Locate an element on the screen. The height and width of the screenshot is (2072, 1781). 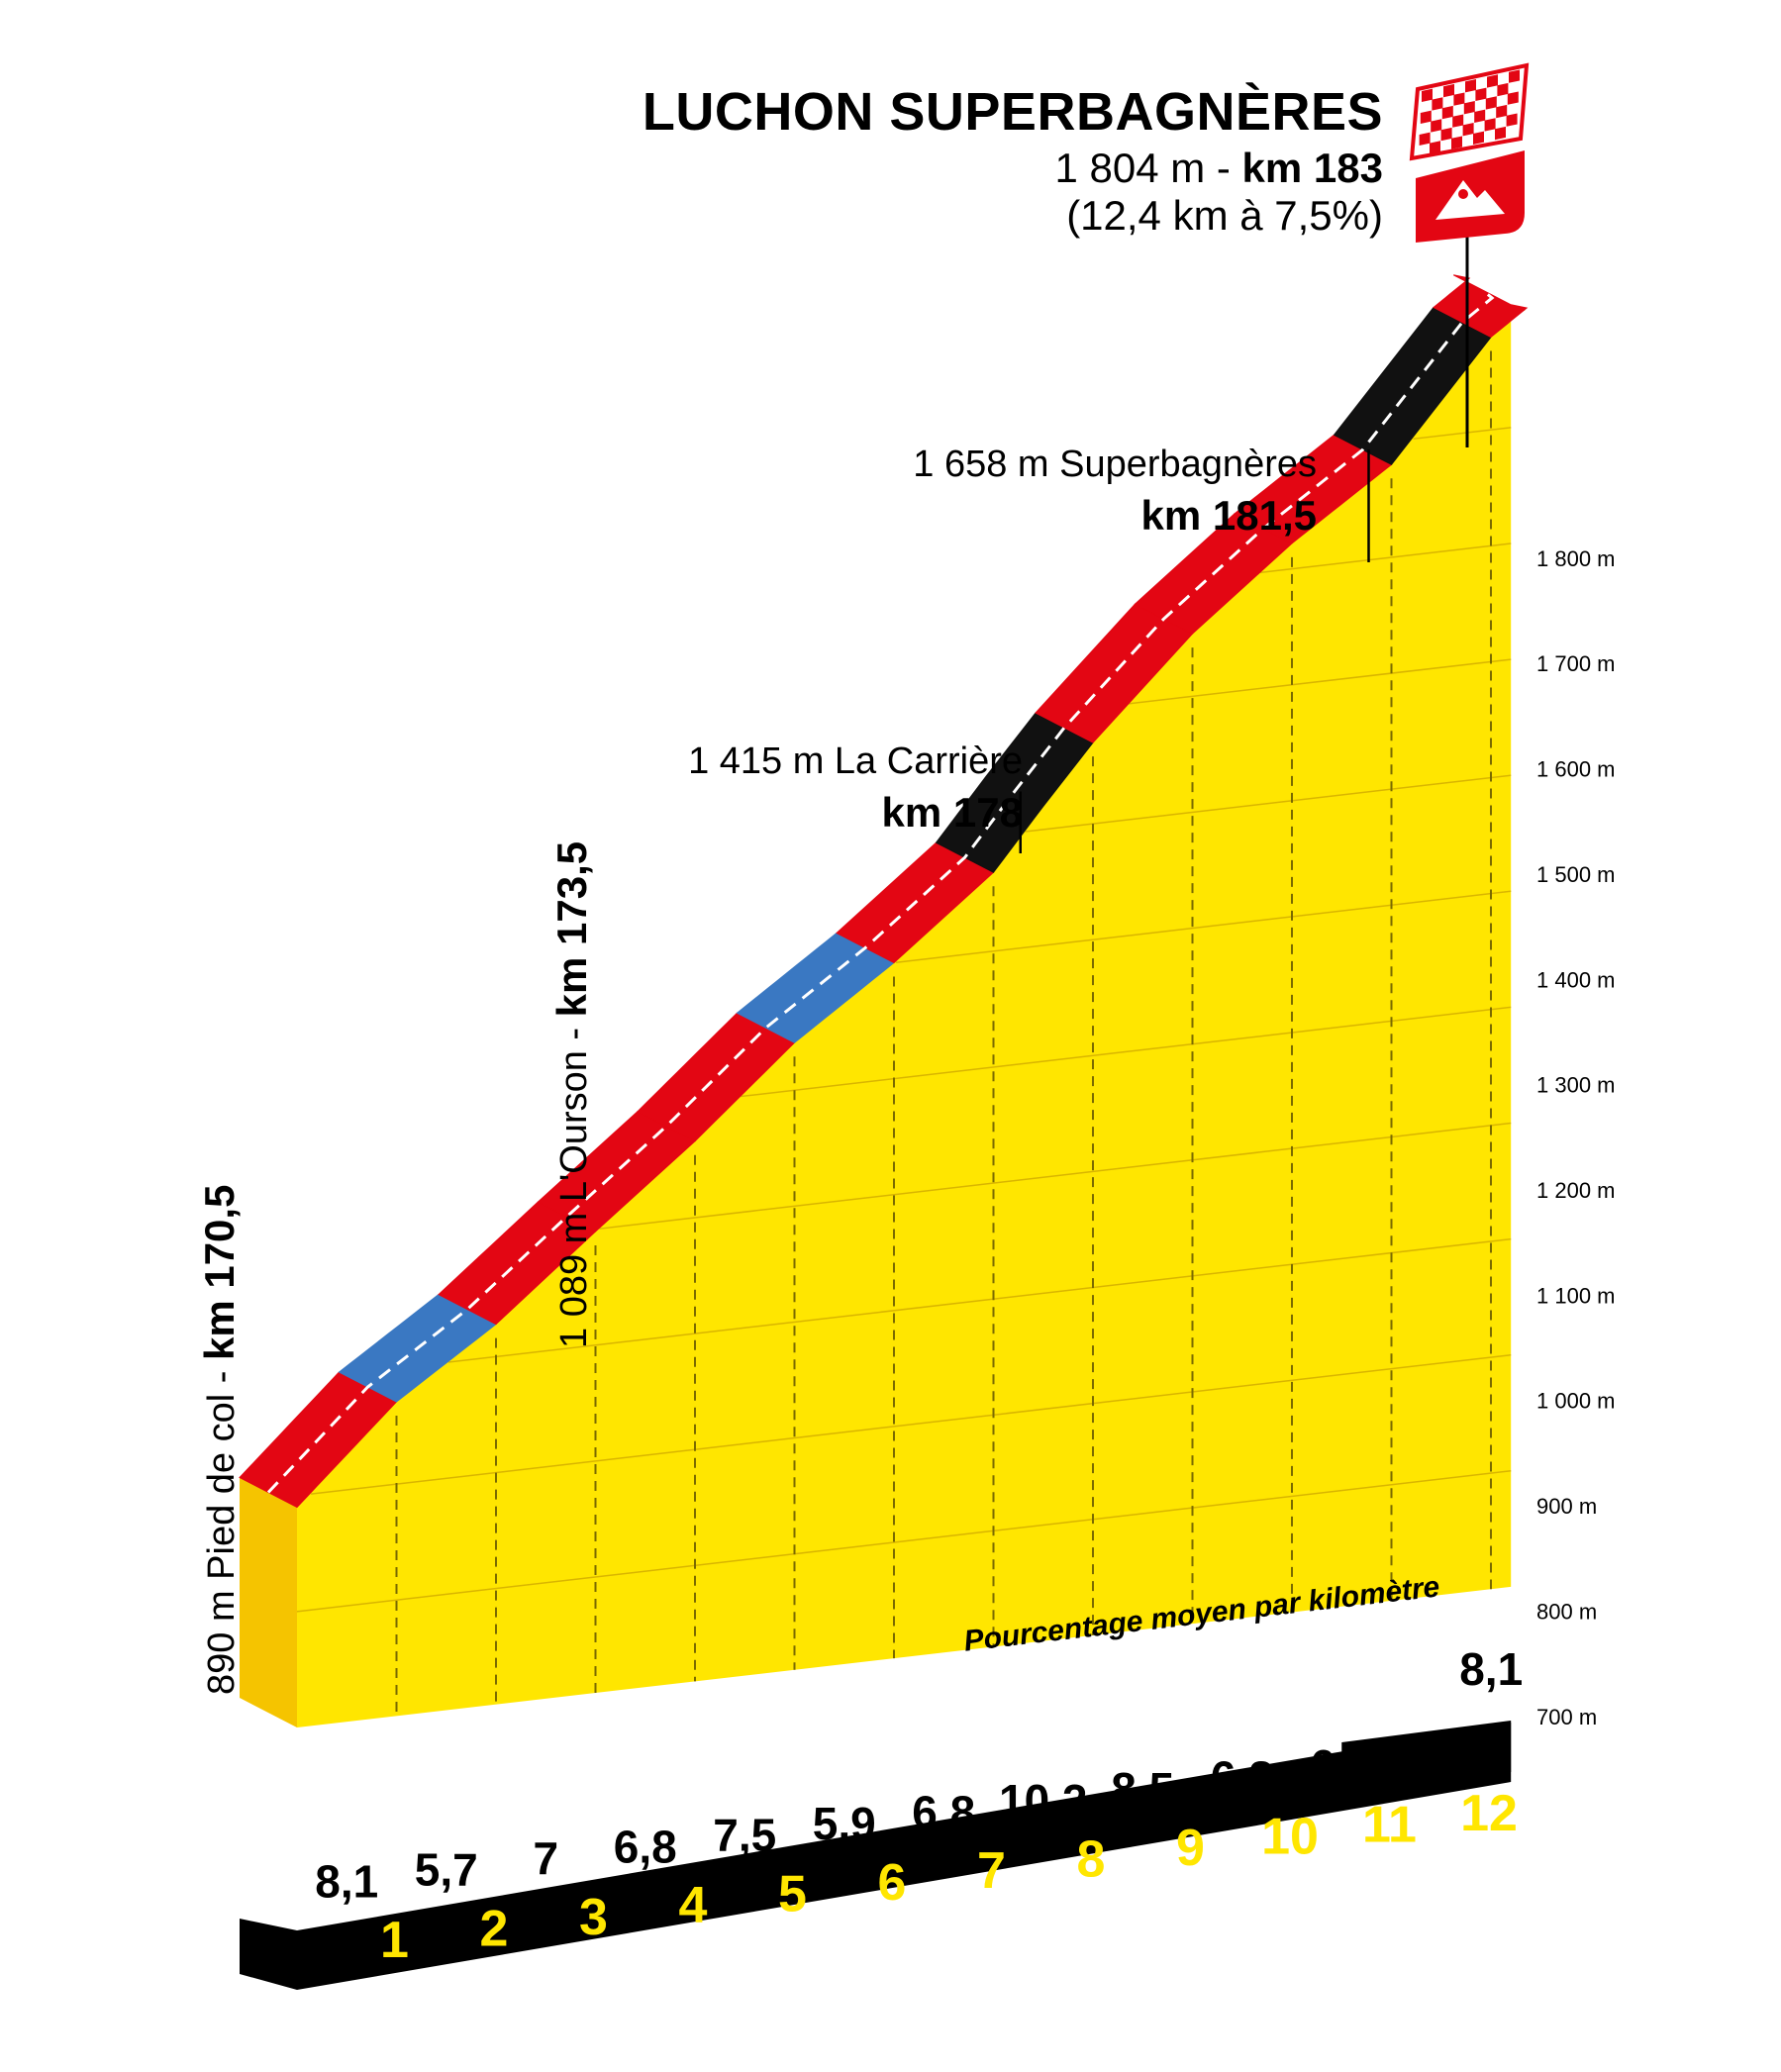
y-tick-label: 1 500 m is located at coordinates (1576, 874).